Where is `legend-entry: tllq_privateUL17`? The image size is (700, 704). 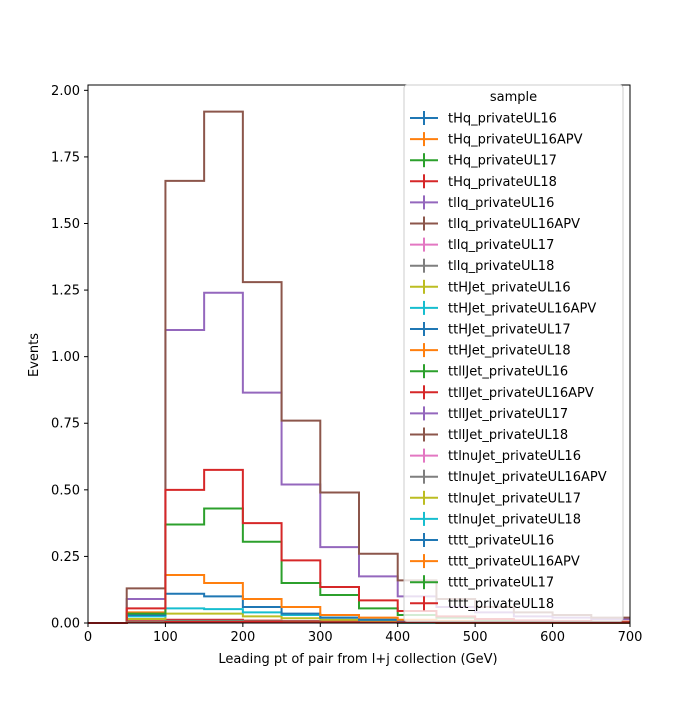
legend-entry: tllq_privateUL17 is located at coordinates (482, 245).